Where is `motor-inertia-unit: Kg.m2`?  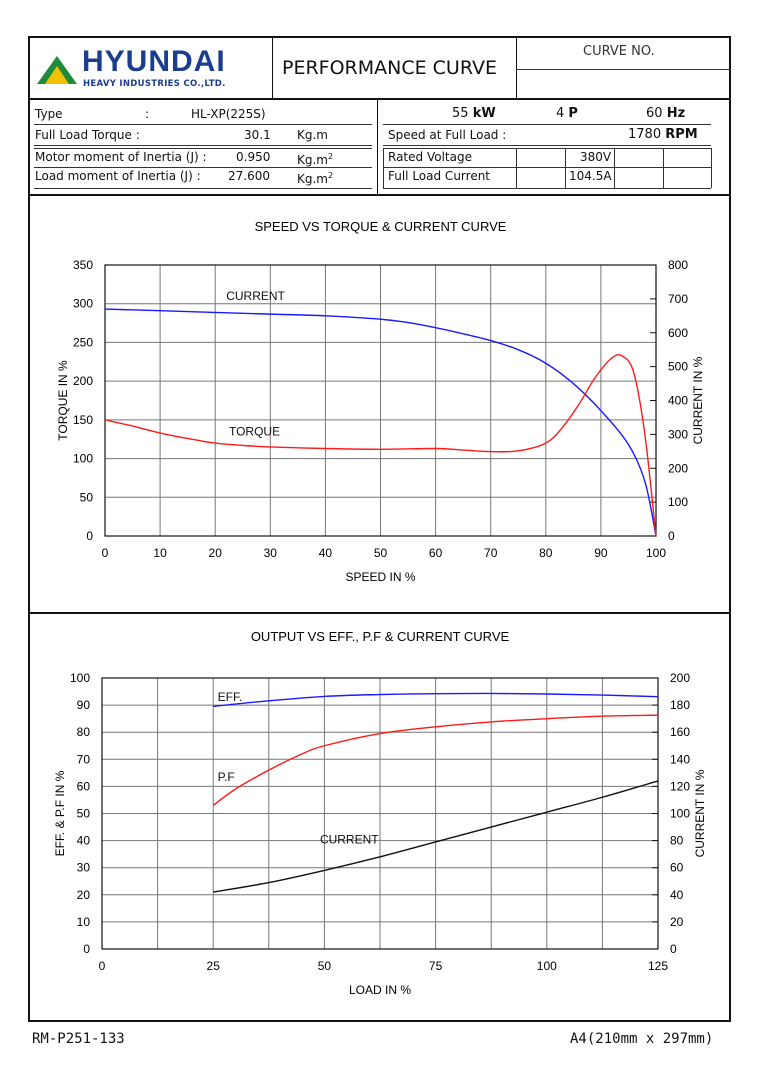
motor-inertia-unit: Kg.m2 is located at coordinates (315, 159).